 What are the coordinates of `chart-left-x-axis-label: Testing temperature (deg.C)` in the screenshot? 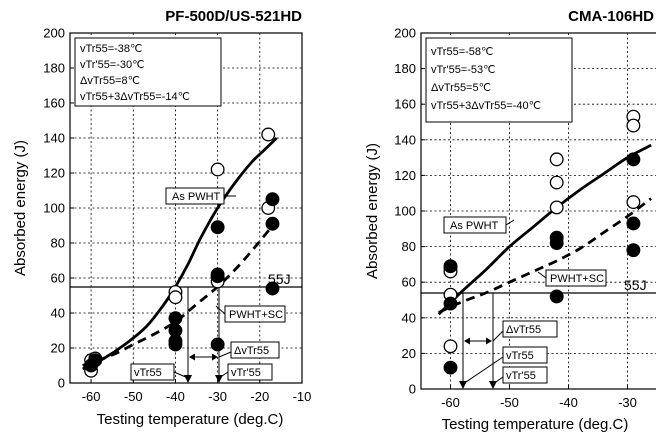 It's located at (190, 419).